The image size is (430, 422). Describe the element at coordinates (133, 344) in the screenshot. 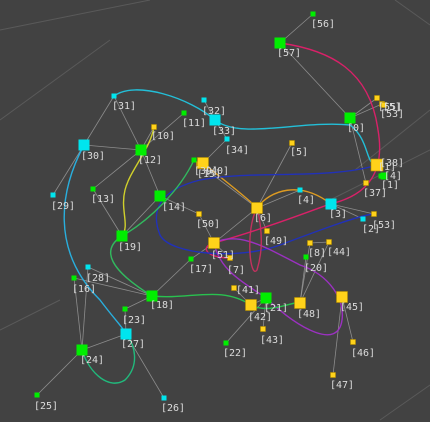

I see `node-label-27: [27]` at that location.